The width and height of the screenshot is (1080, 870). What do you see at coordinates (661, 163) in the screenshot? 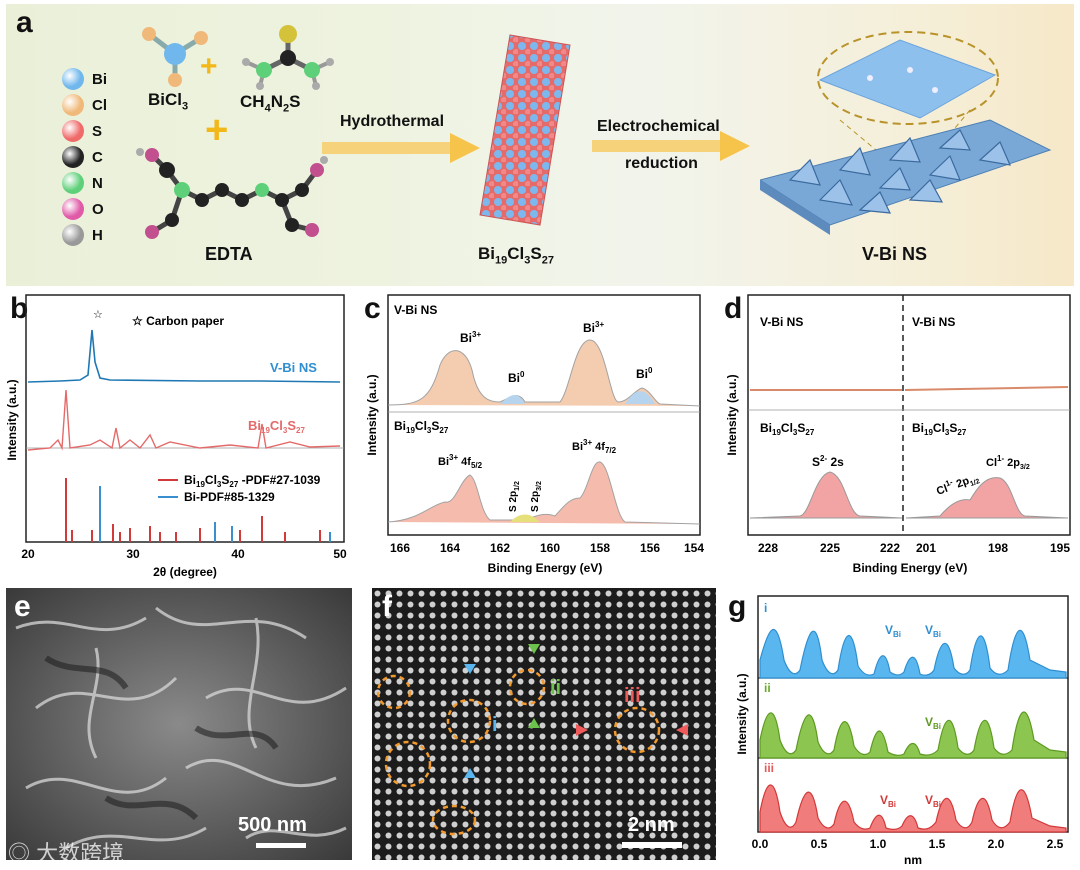
I see `reduction-label: reduction` at bounding box center [661, 163].